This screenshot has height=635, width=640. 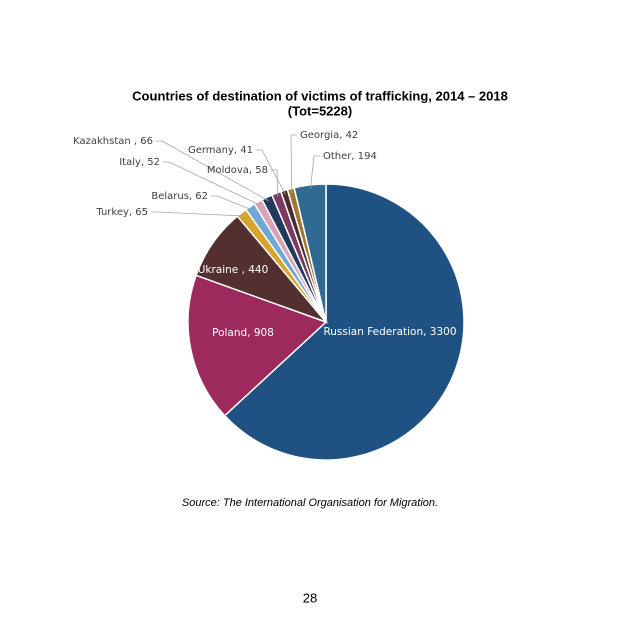 What do you see at coordinates (310, 597) in the screenshot?
I see `page-number: 28` at bounding box center [310, 597].